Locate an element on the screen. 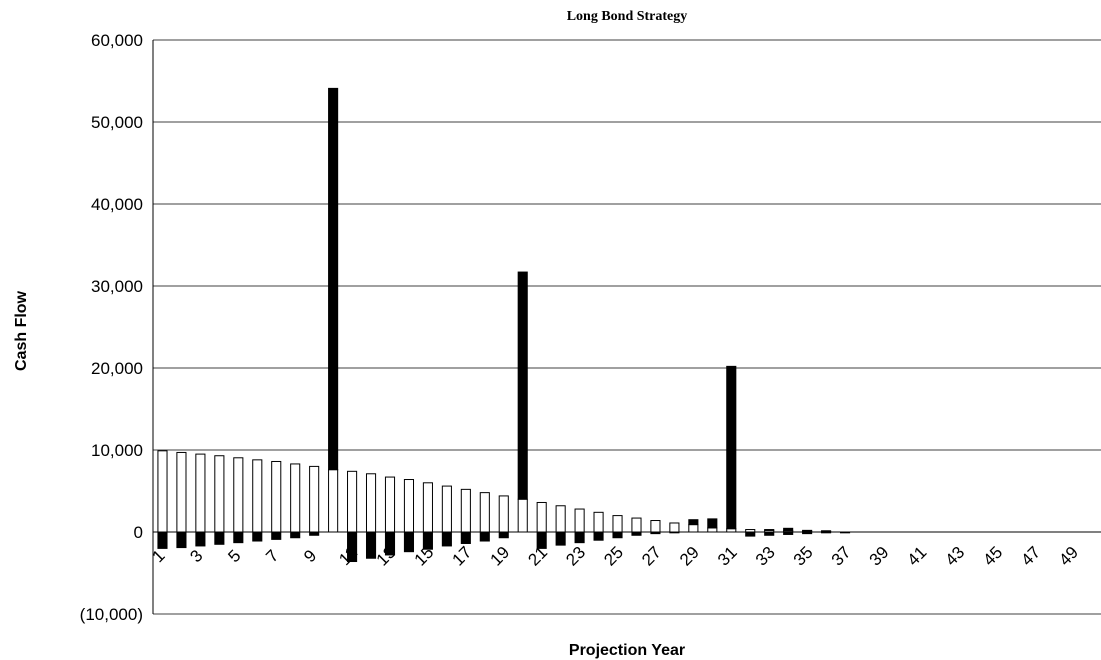 Image resolution: width=1101 pixels, height=660 pixels. x-tick-label: 39 is located at coordinates (879, 556).